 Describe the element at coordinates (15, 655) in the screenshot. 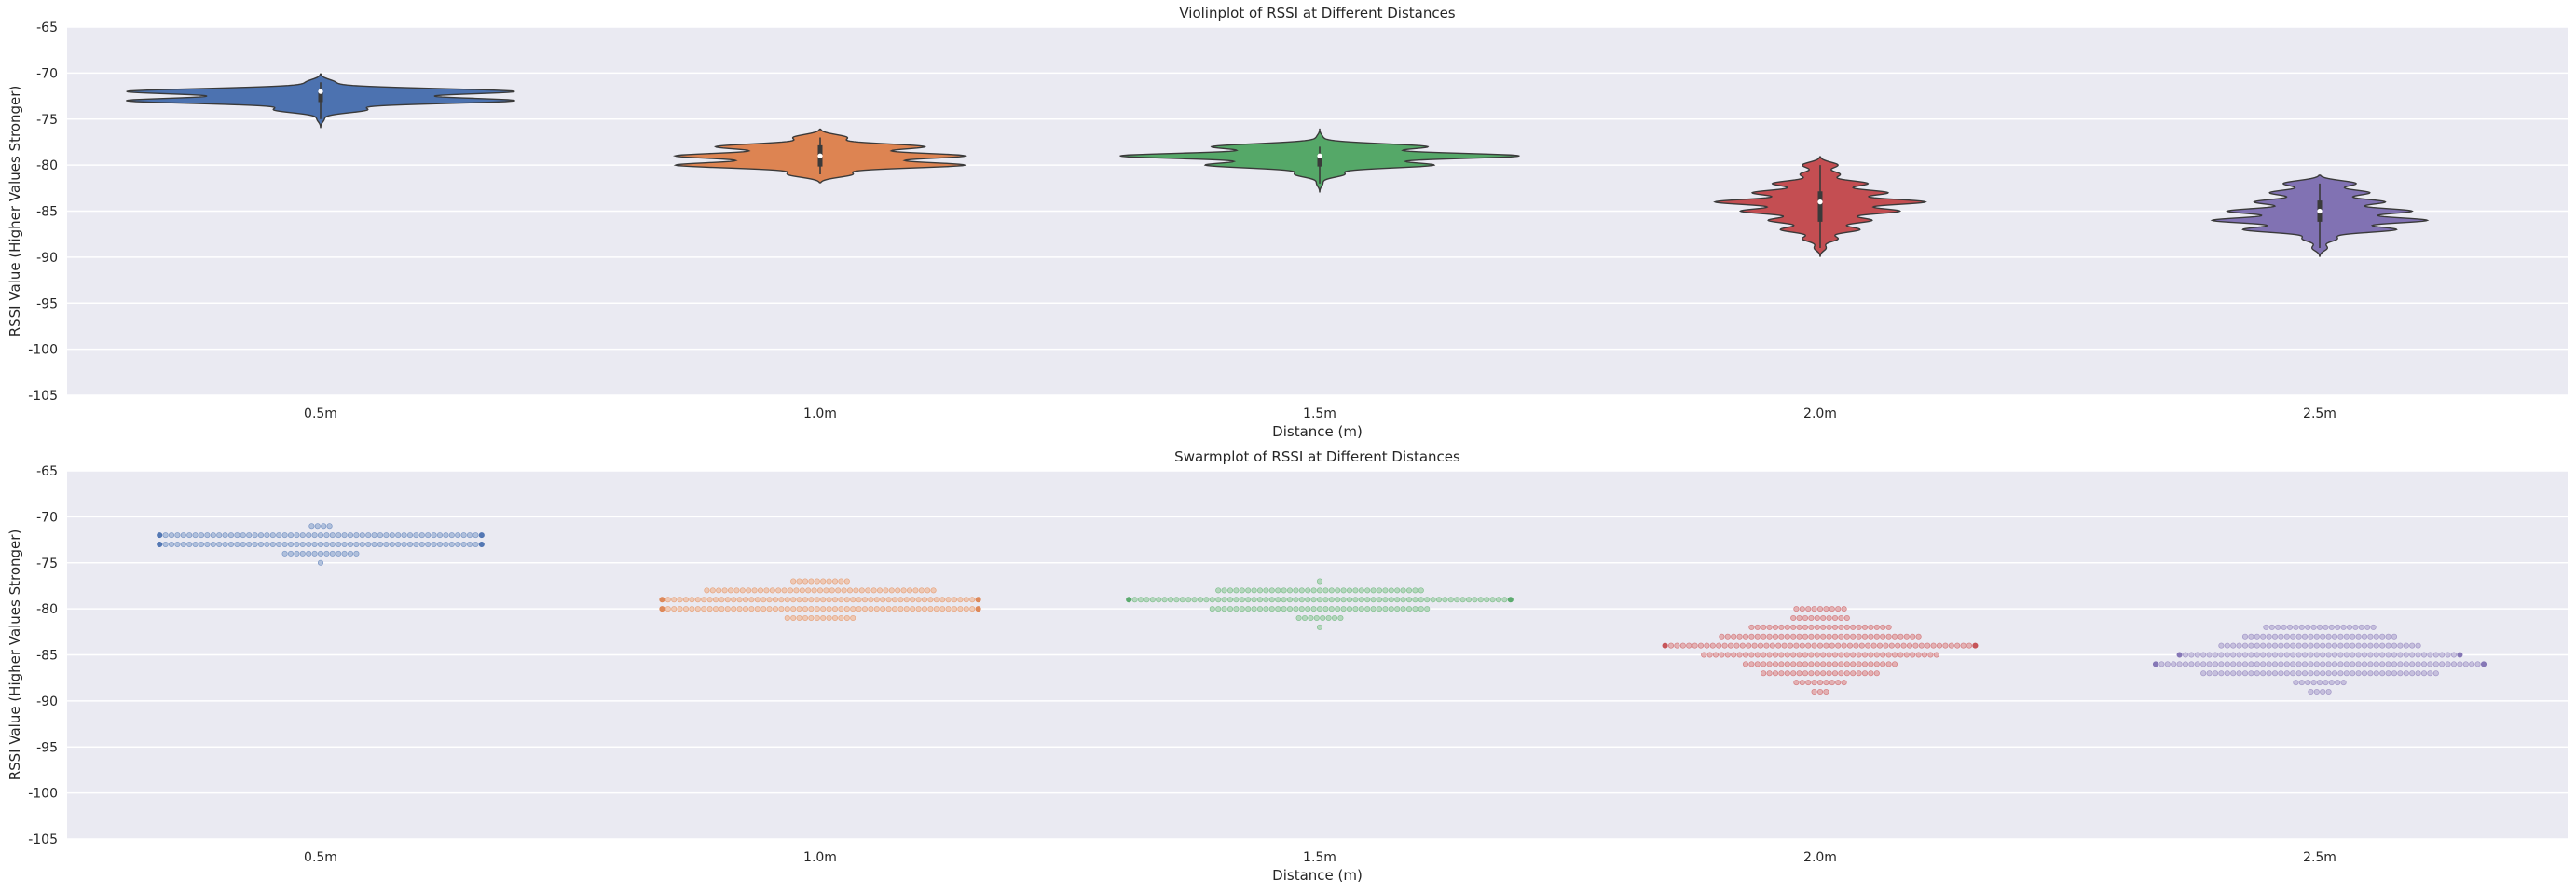

I see `swarm-y-axis-label: RSSI Value (Higher Values Stronger)` at that location.